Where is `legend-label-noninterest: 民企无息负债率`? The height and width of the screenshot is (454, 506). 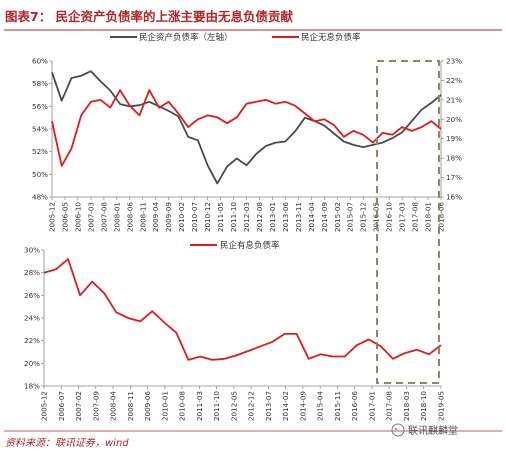
legend-label-noninterest: 民企无息负债率 is located at coordinates (331, 37).